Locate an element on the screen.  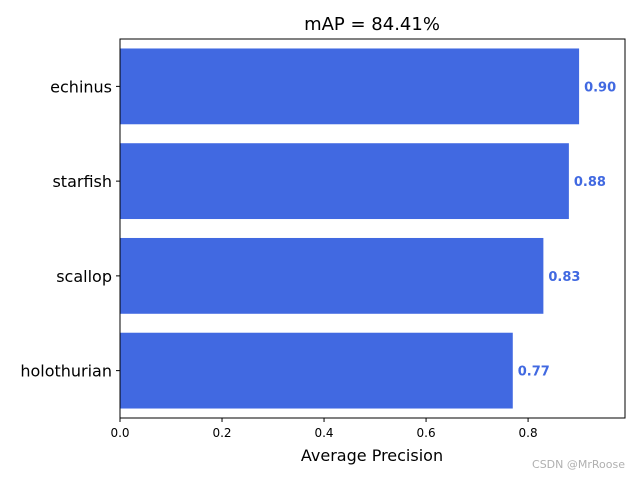
x-axis: 0.0 0.2 0.4 0.6 0.8 is located at coordinates (324, 429).